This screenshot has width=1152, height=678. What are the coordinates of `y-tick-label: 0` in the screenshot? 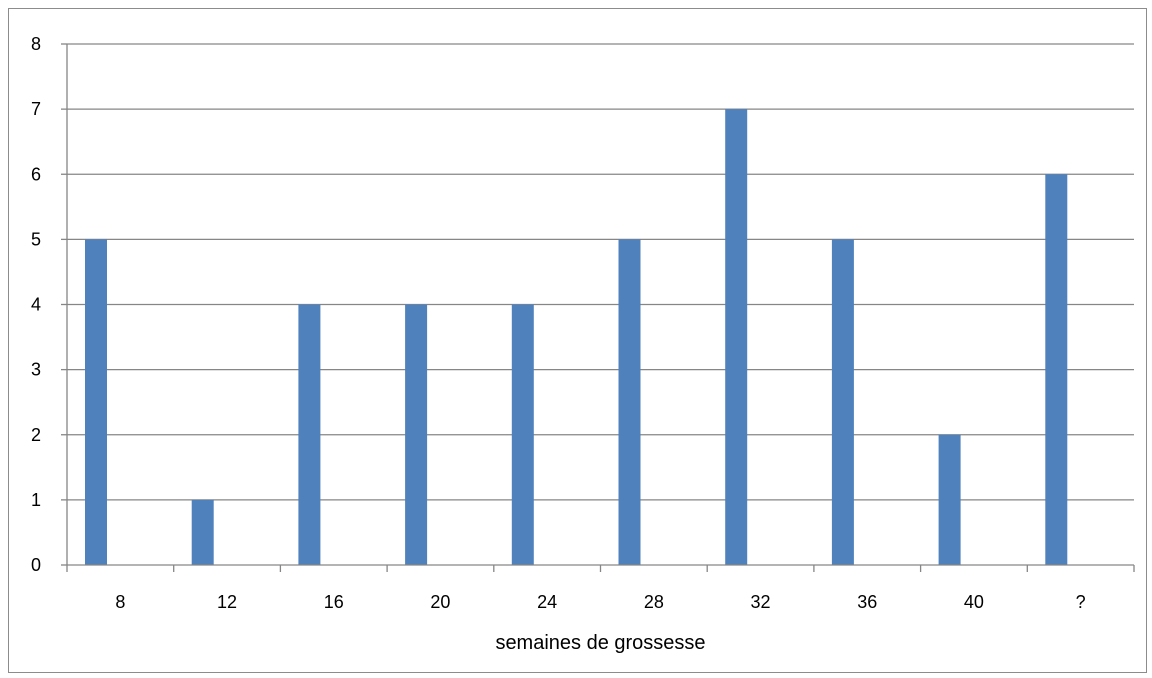 It's located at (36, 565).